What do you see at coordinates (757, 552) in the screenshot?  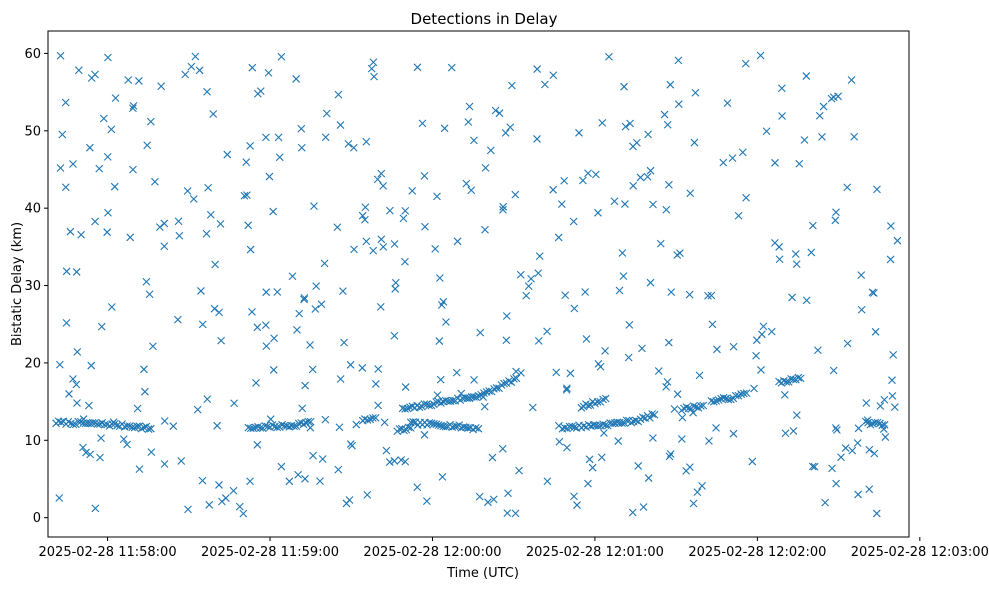 I see `x-tick-label: 2025-02-28 12:02:00` at bounding box center [757, 552].